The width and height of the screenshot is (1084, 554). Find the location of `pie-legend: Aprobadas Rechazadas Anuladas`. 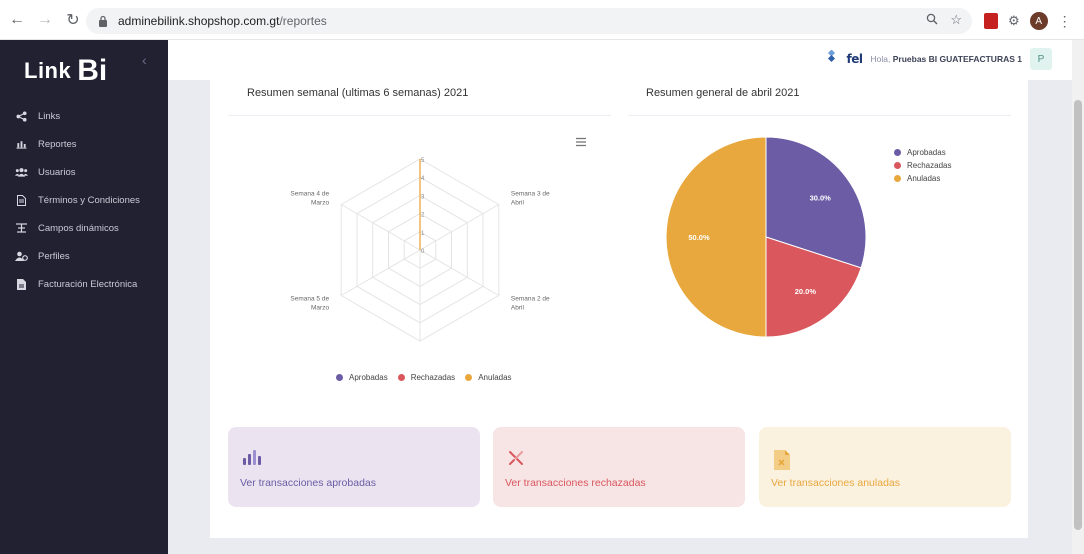

pie-legend: Aprobadas Rechazadas Anuladas is located at coordinates (922, 165).